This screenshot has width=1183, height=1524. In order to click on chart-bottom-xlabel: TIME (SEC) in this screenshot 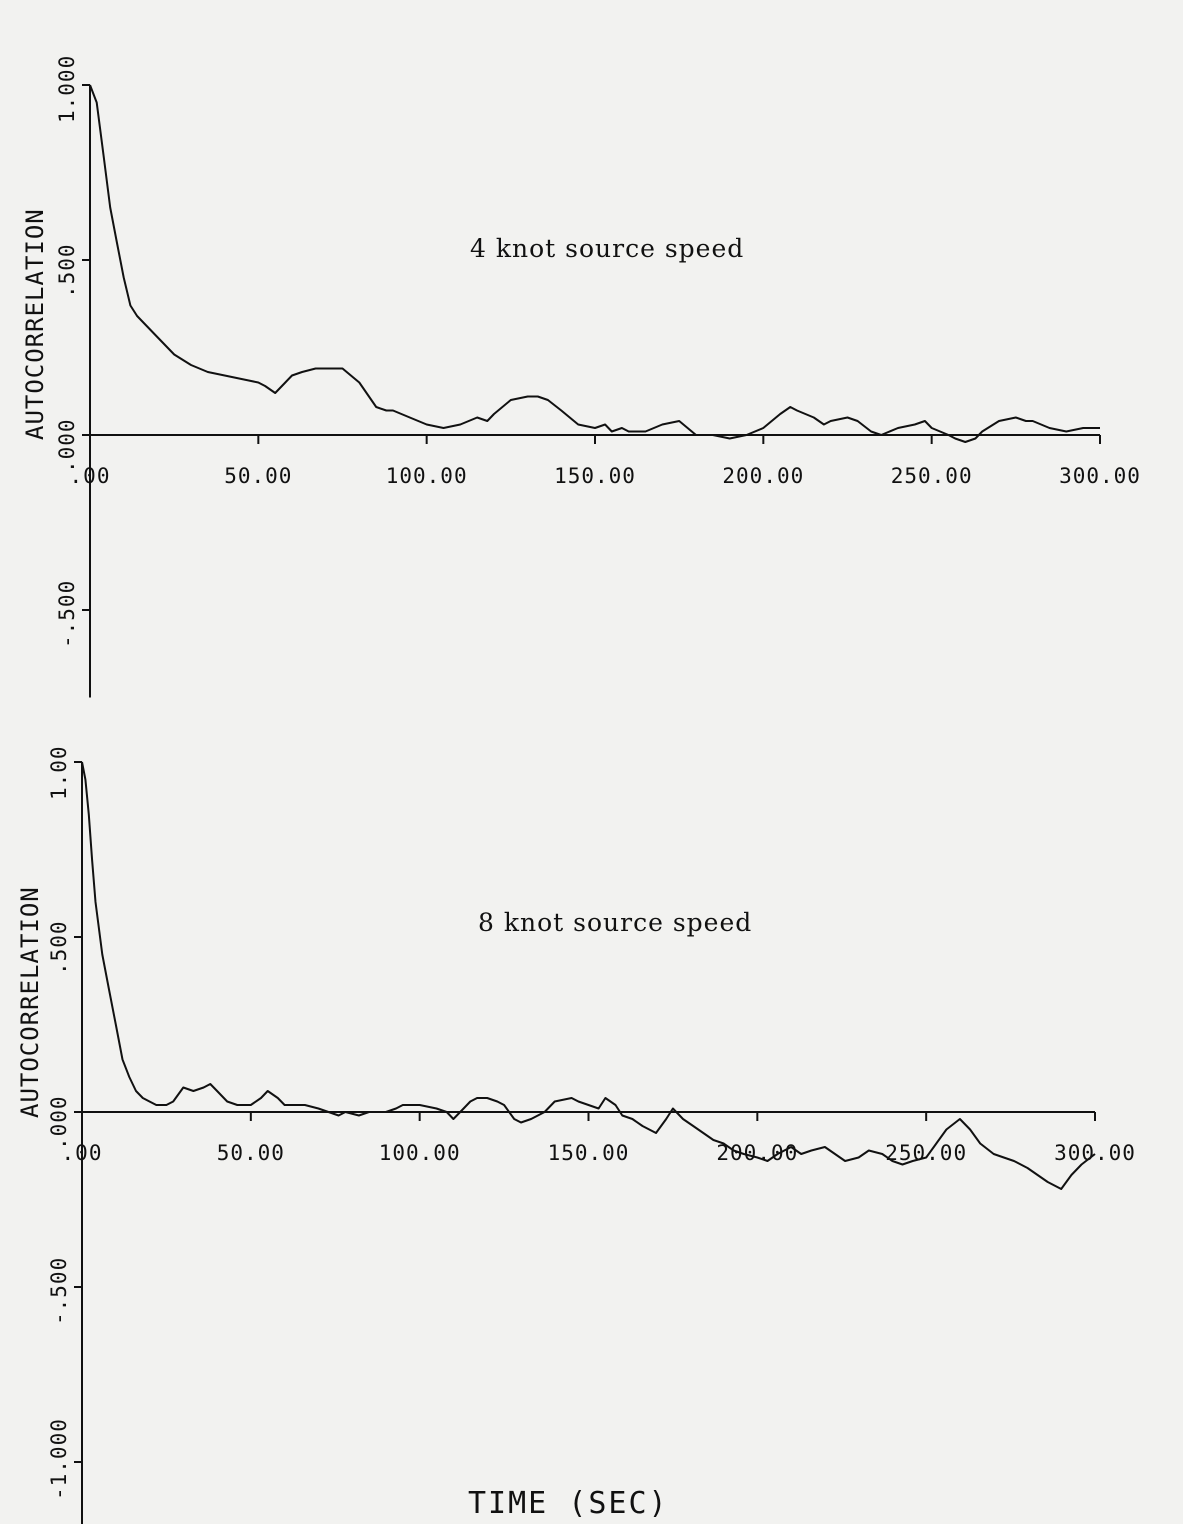, I will do `click(568, 1503)`.